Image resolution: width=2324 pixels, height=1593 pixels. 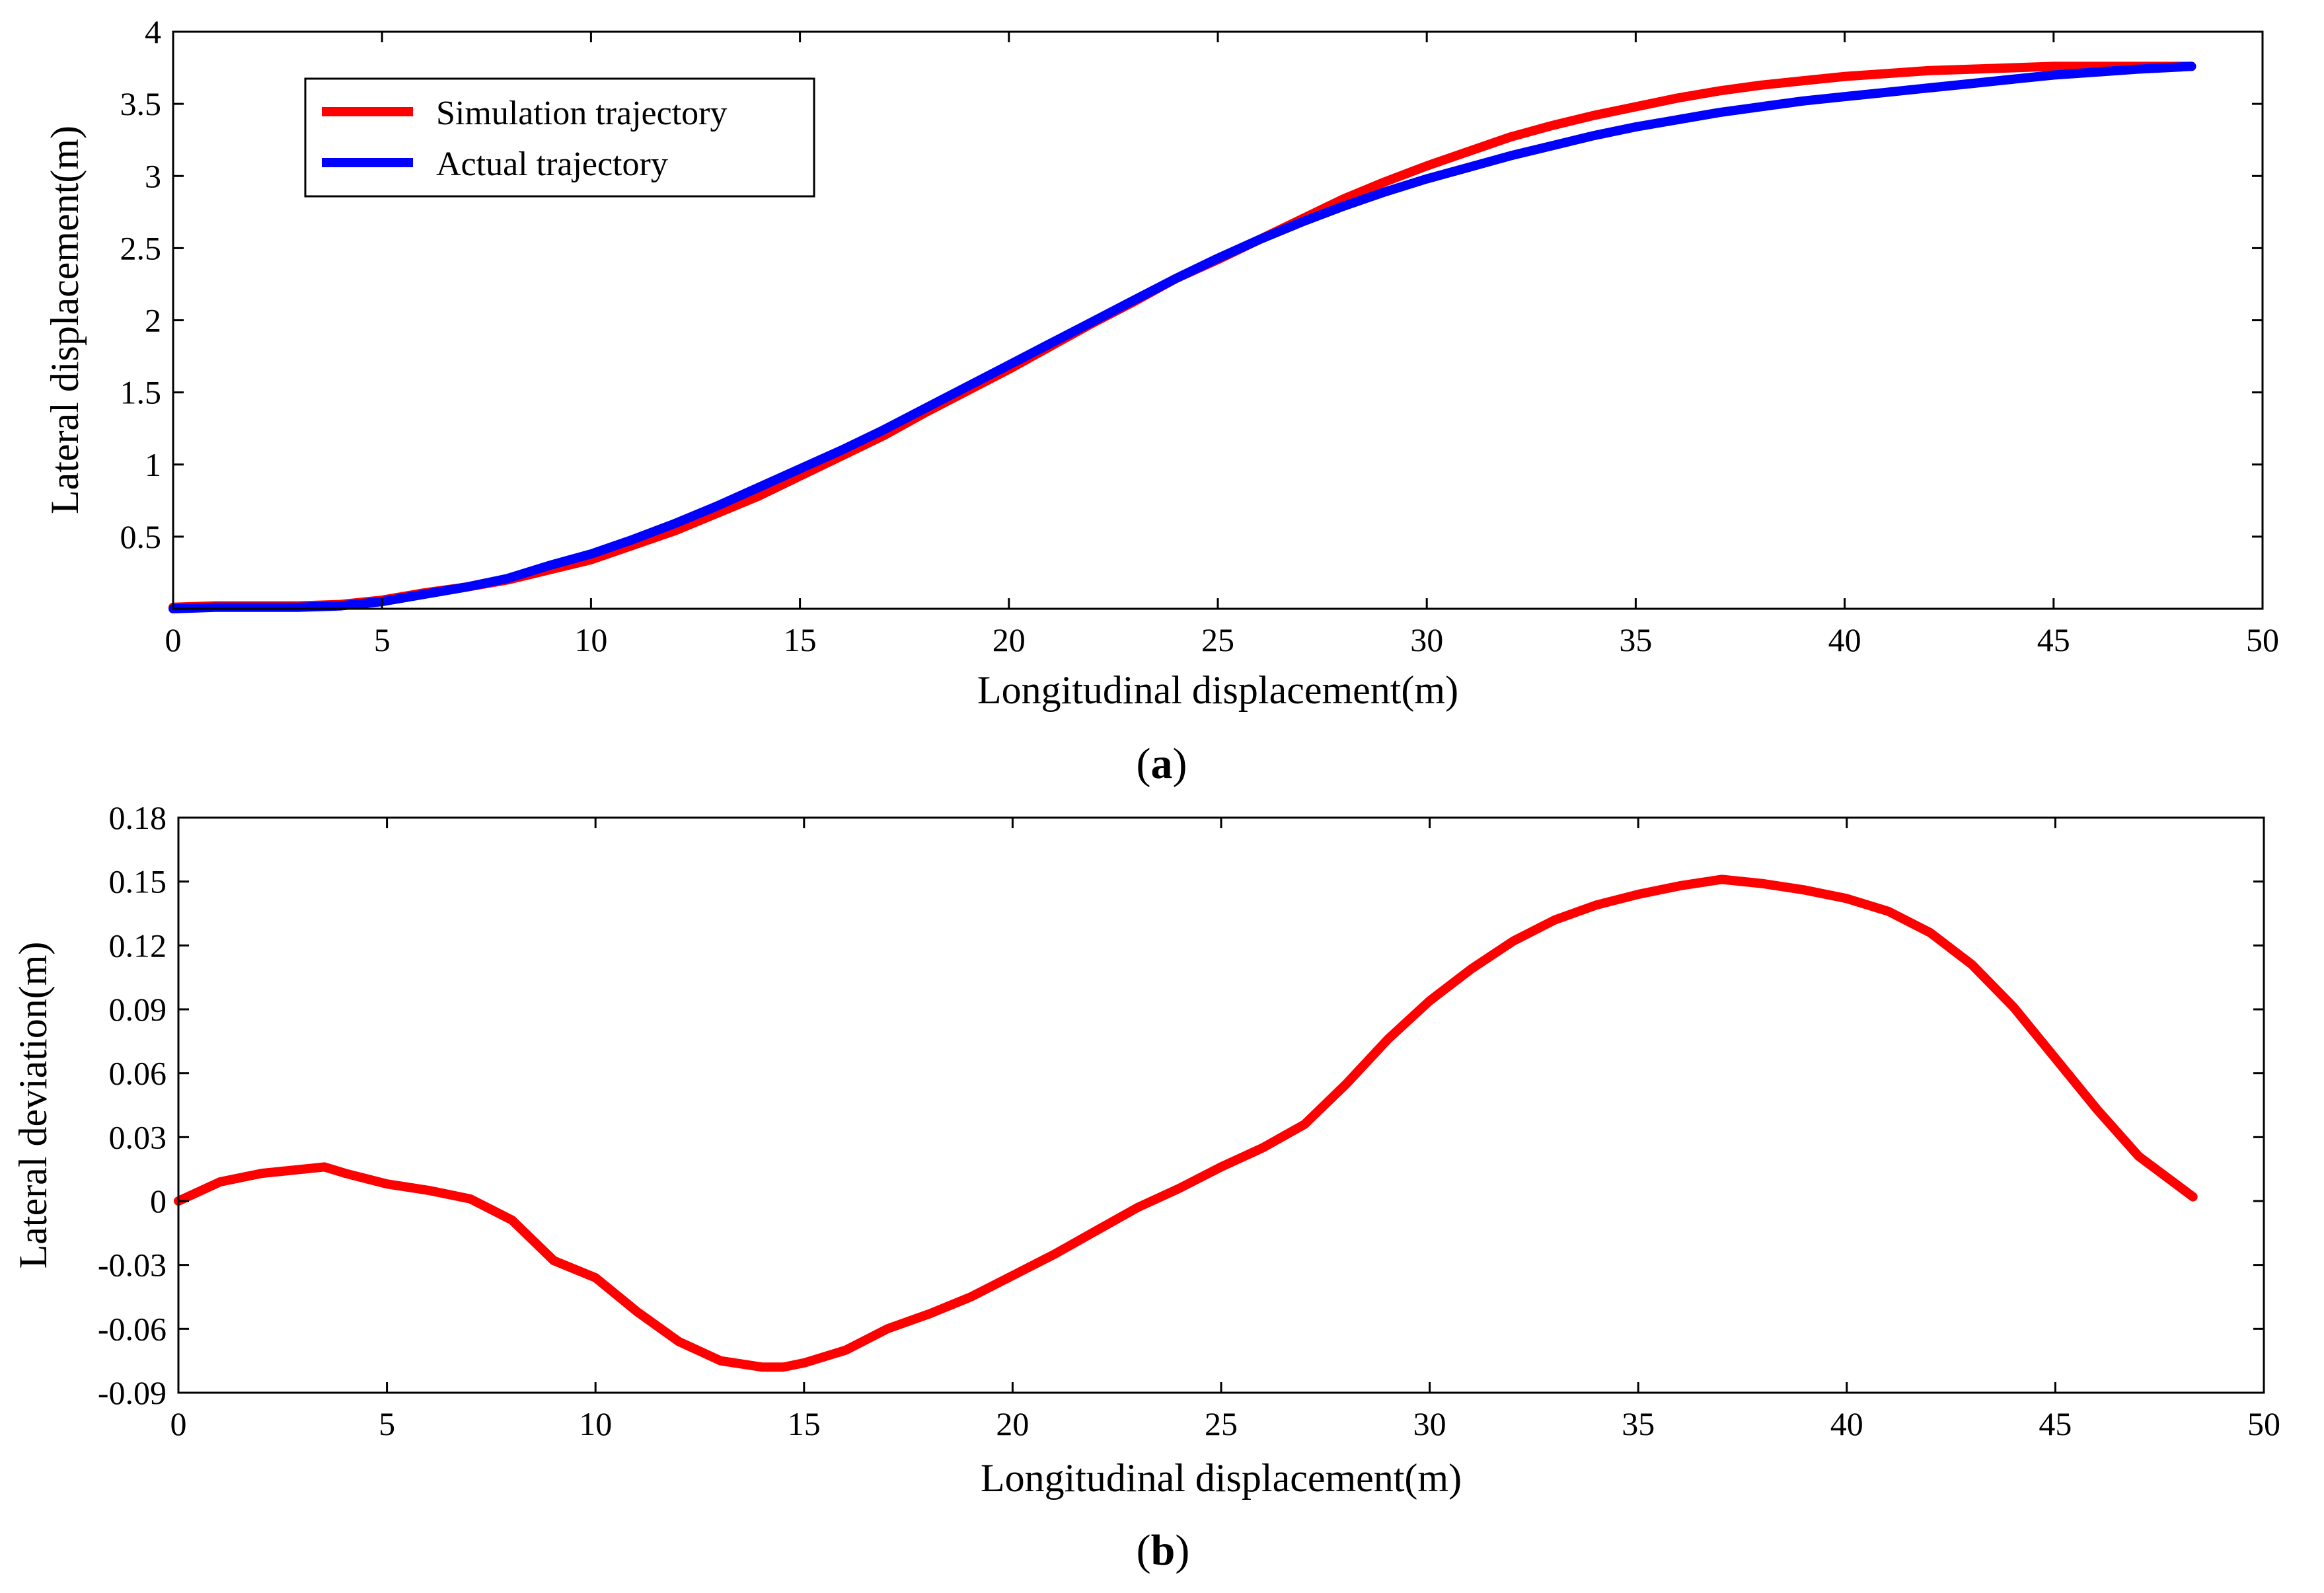 I want to click on x-tick-label-a-10: 50, so click(x=2262, y=639).